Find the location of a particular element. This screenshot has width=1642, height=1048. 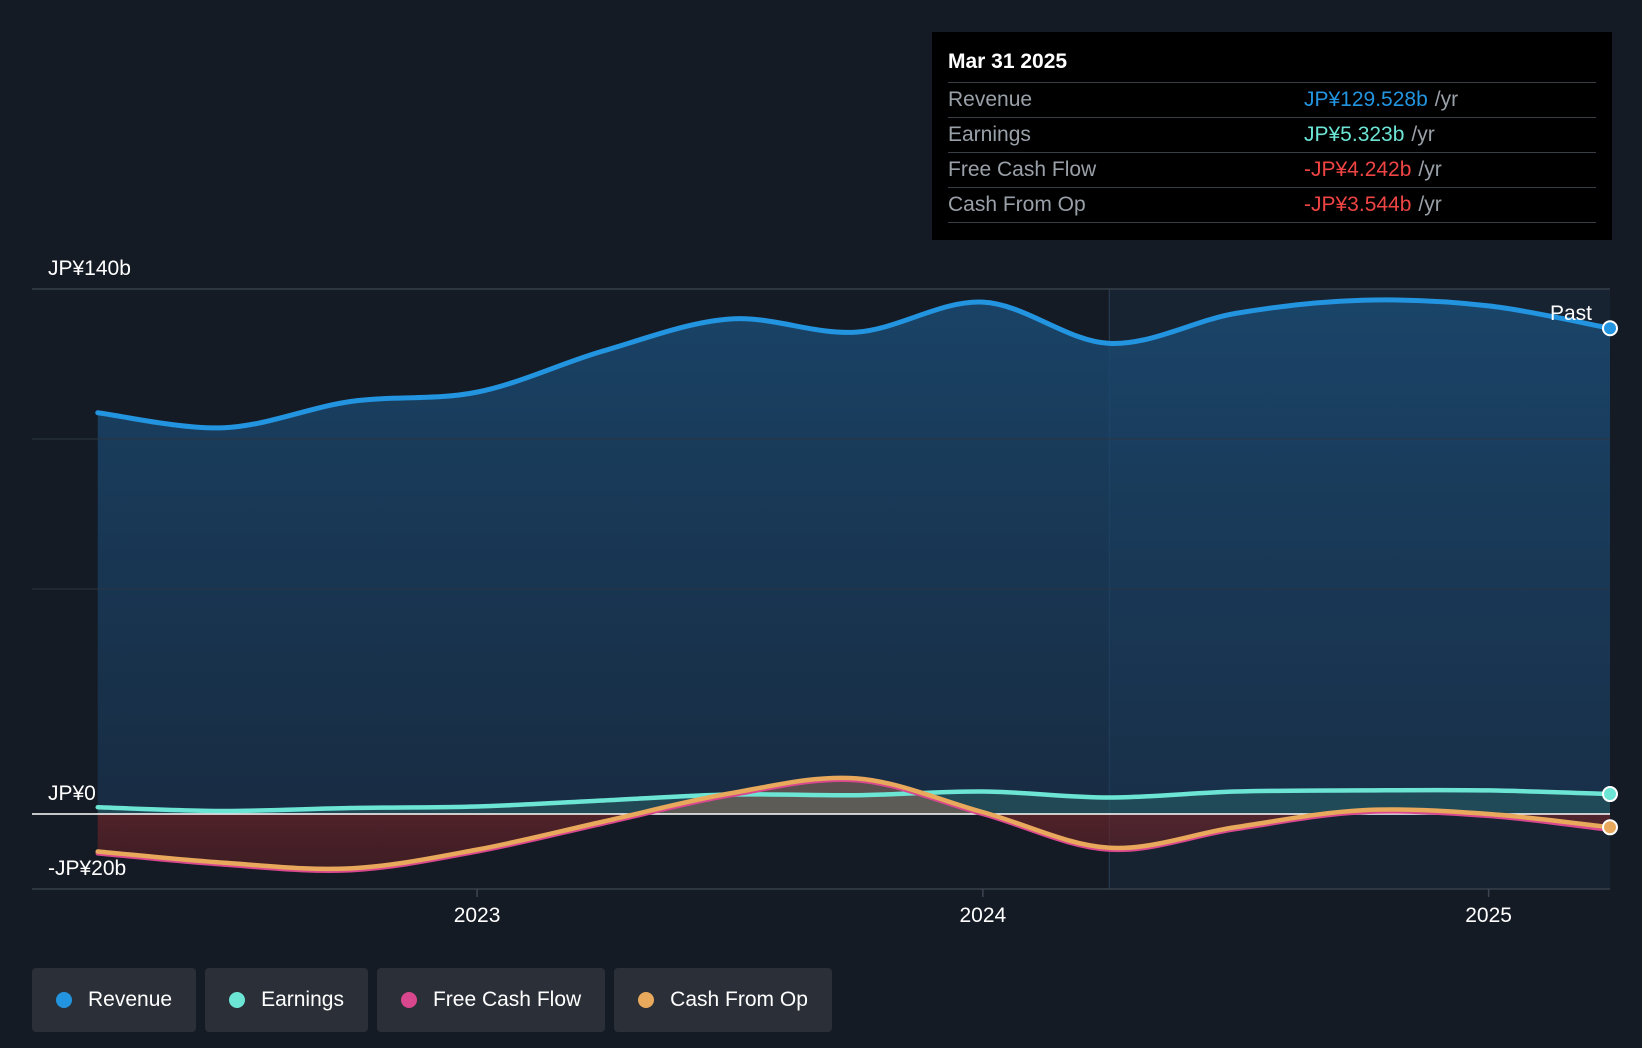

legend-item-cash-from-op: Cash From Op is located at coordinates (723, 1000).